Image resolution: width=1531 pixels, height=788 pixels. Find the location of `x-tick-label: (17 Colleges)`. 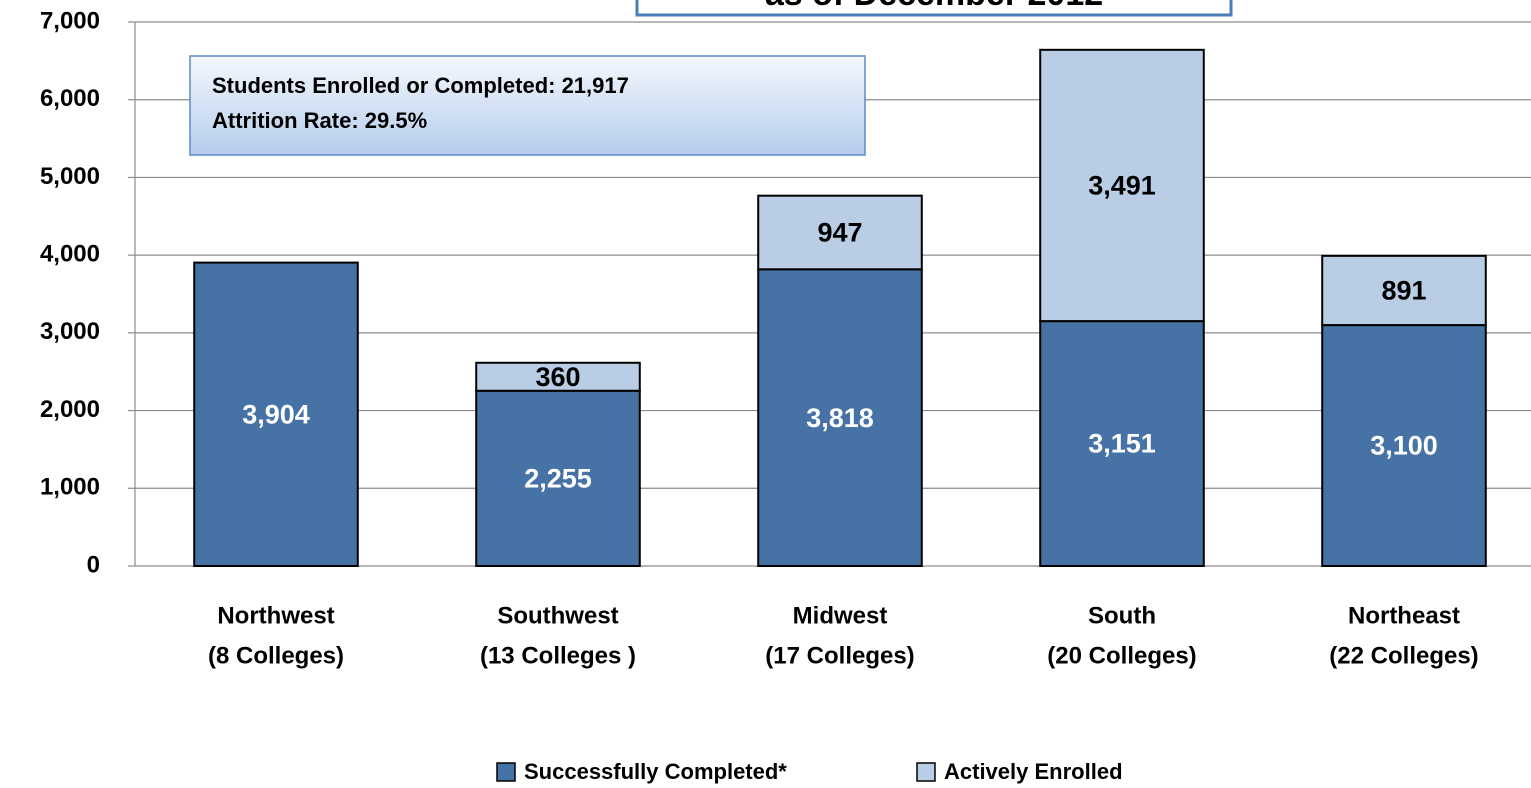

x-tick-label: (17 Colleges) is located at coordinates (839, 655).